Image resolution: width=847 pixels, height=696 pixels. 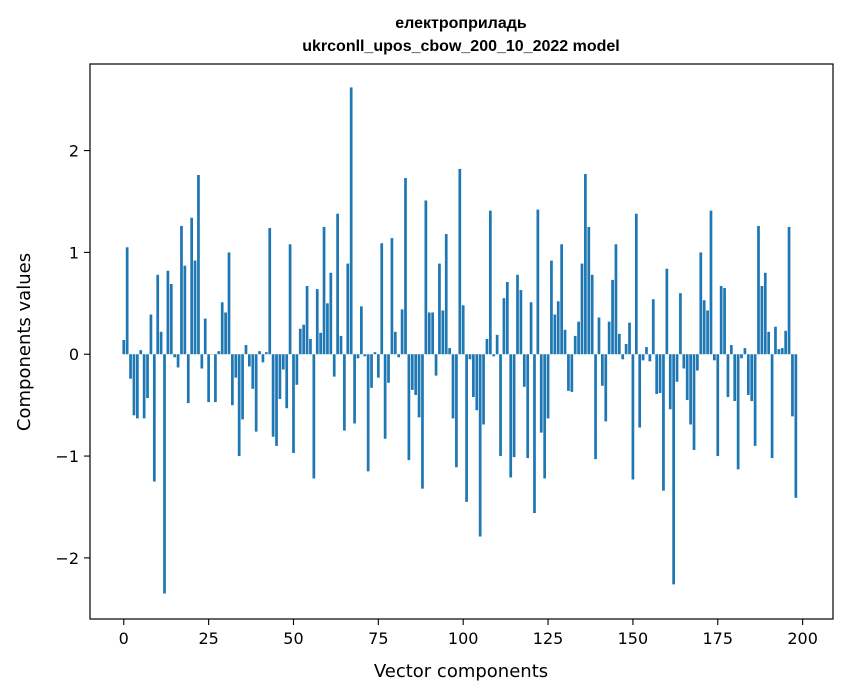 I want to click on x-axis-label: Vector components, so click(x=461, y=671).